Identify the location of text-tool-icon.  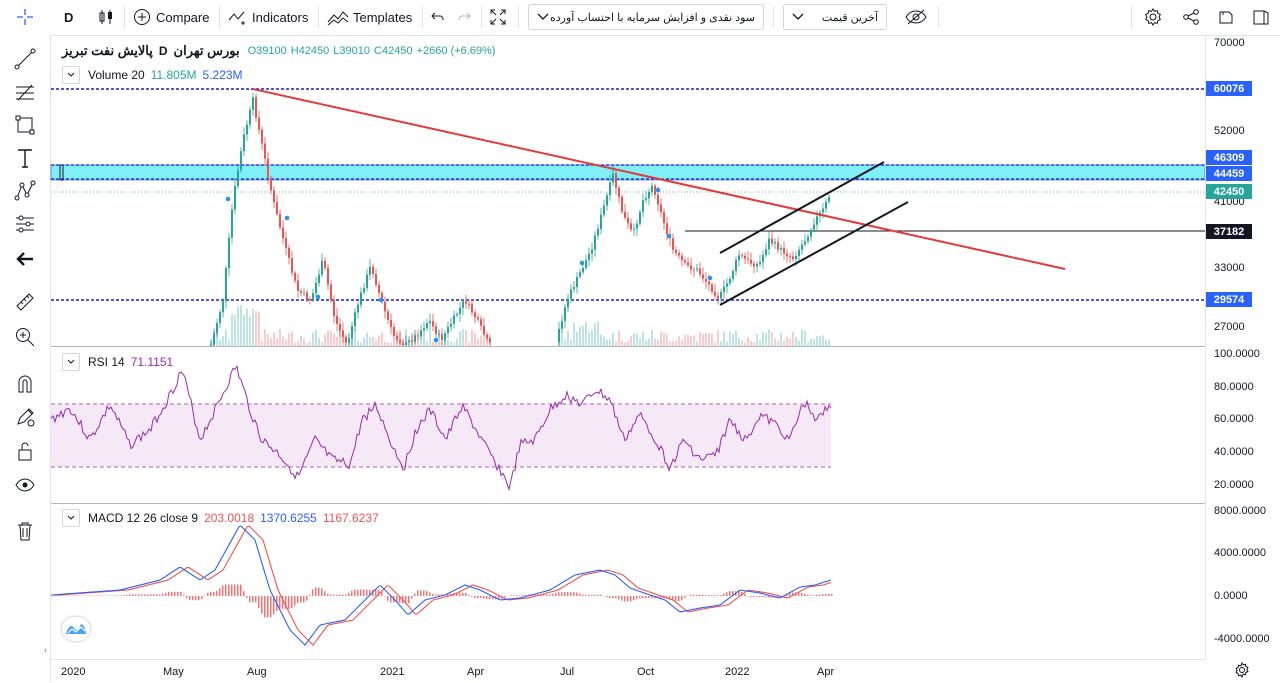
(25, 158).